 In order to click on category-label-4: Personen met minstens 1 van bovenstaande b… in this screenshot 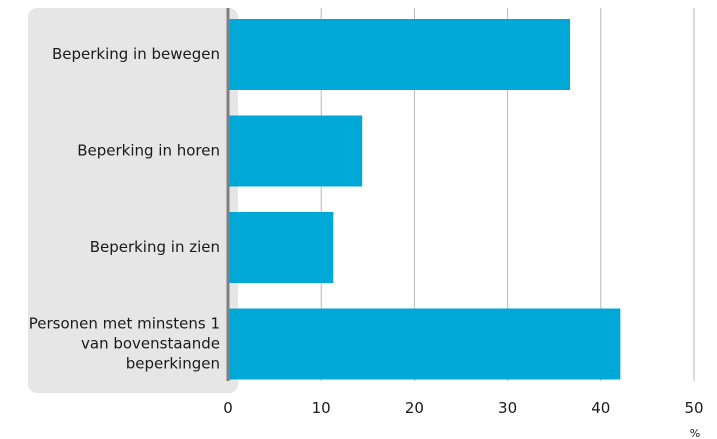, I will do `click(124, 344)`.